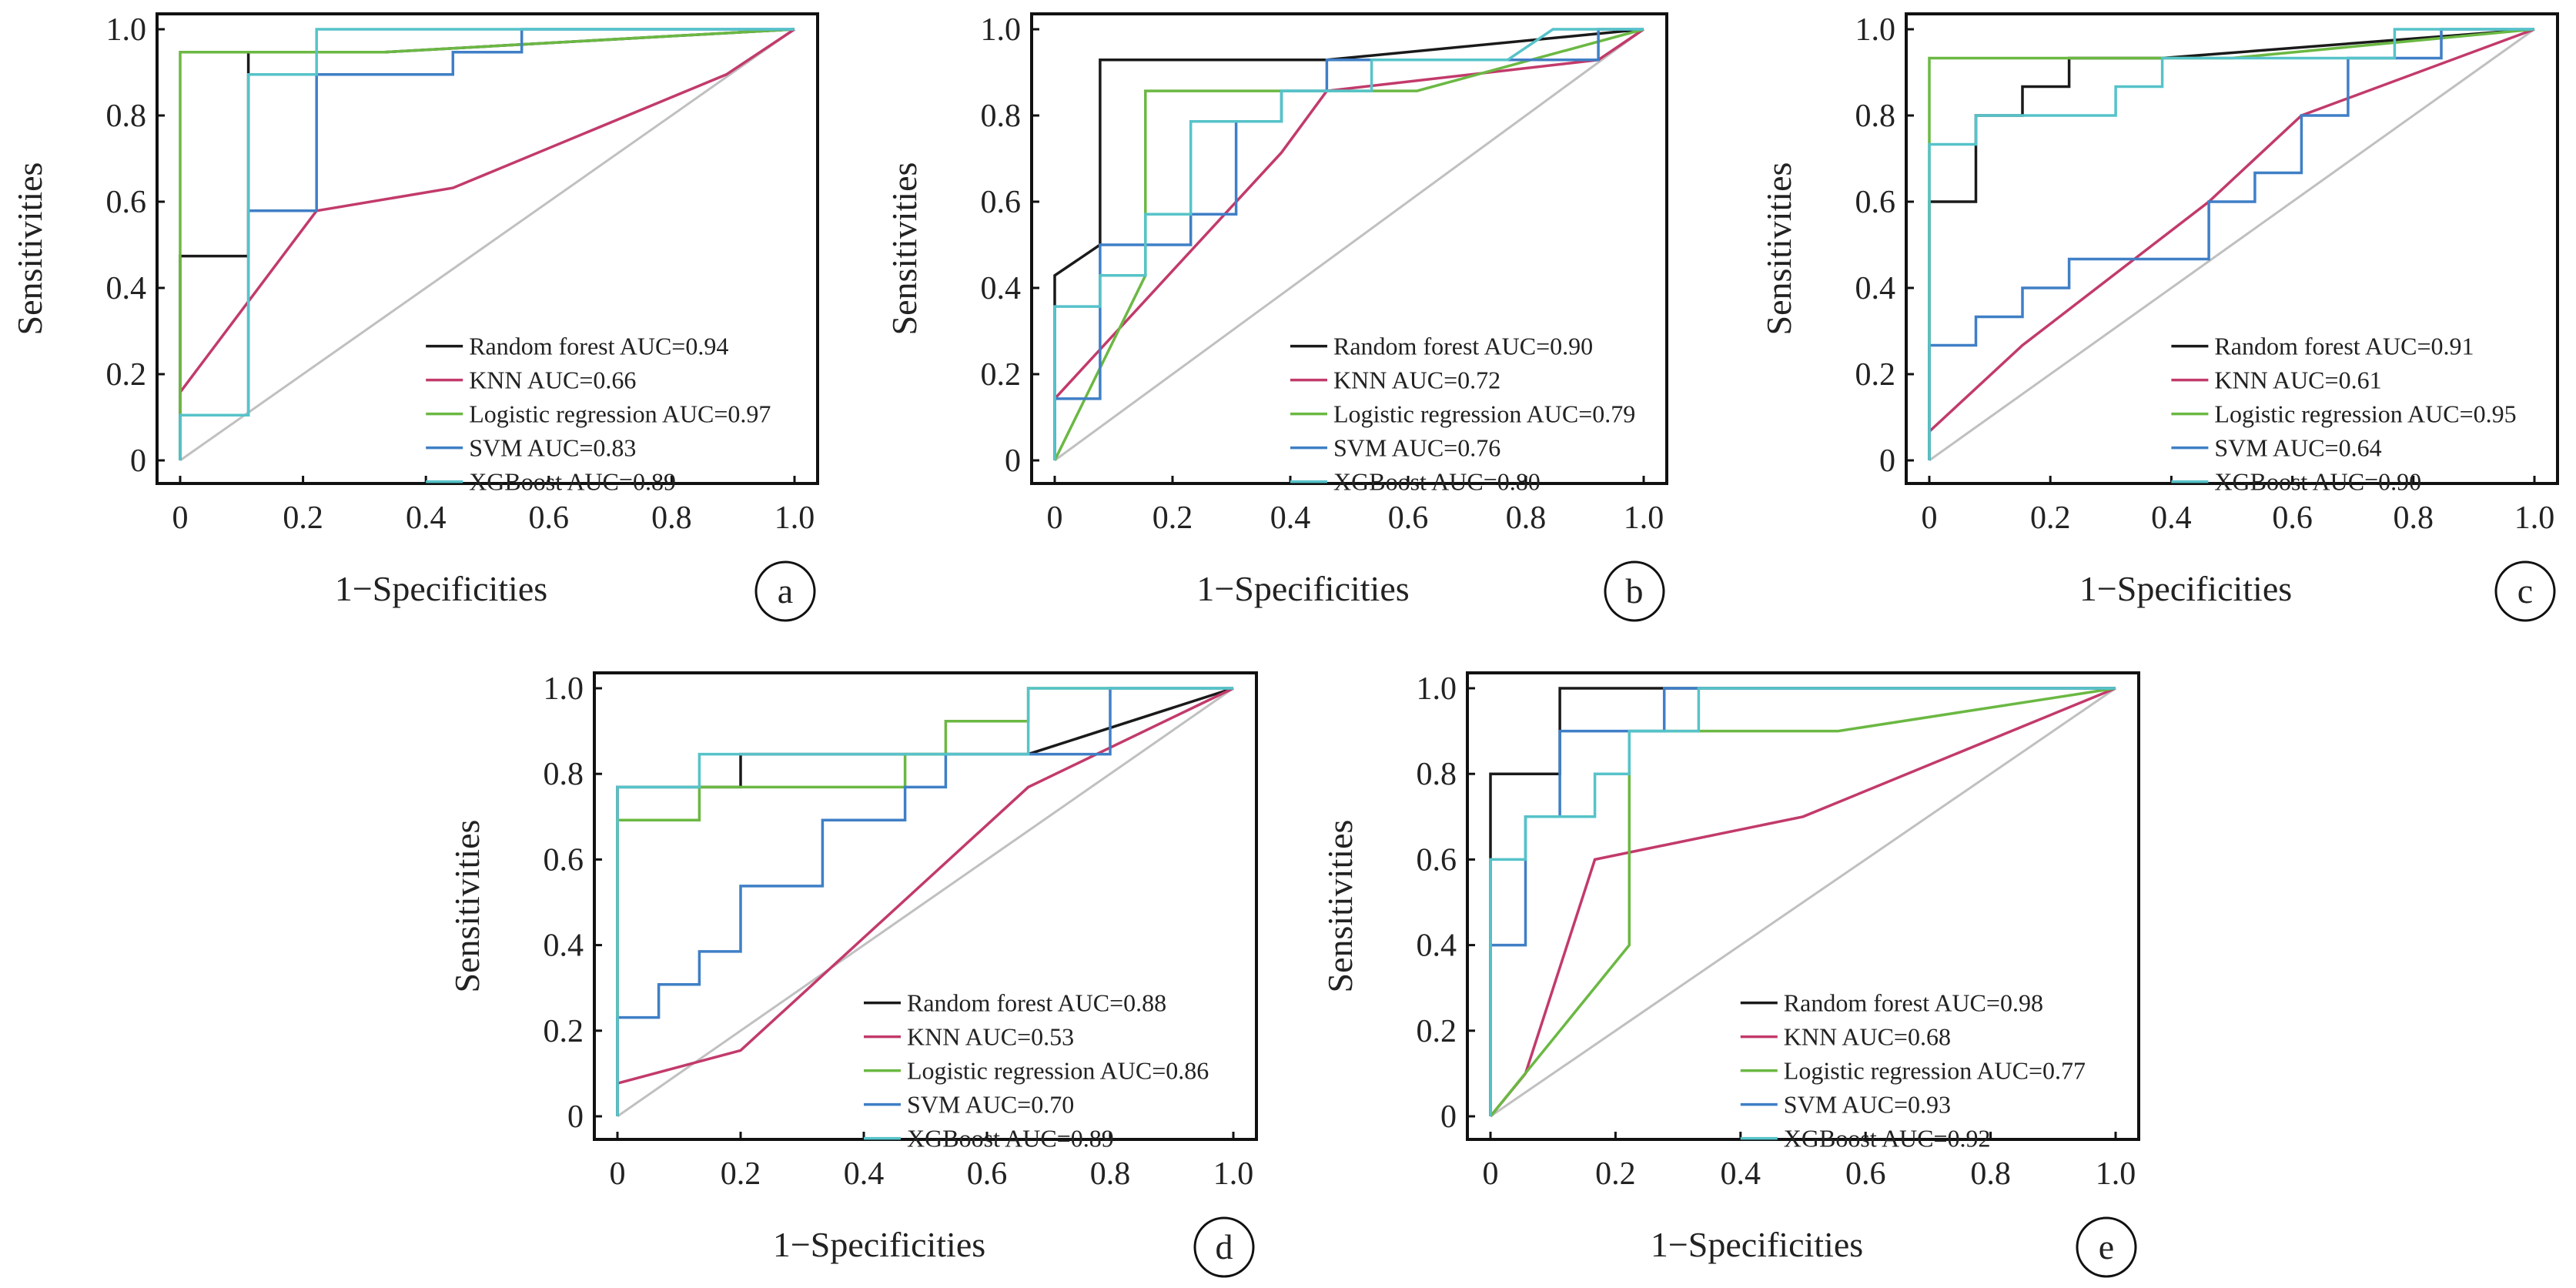 The width and height of the screenshot is (2576, 1288). What do you see at coordinates (2365, 414) in the screenshot?
I see `legend-entry: Logistic regression AUC=0.95` at bounding box center [2365, 414].